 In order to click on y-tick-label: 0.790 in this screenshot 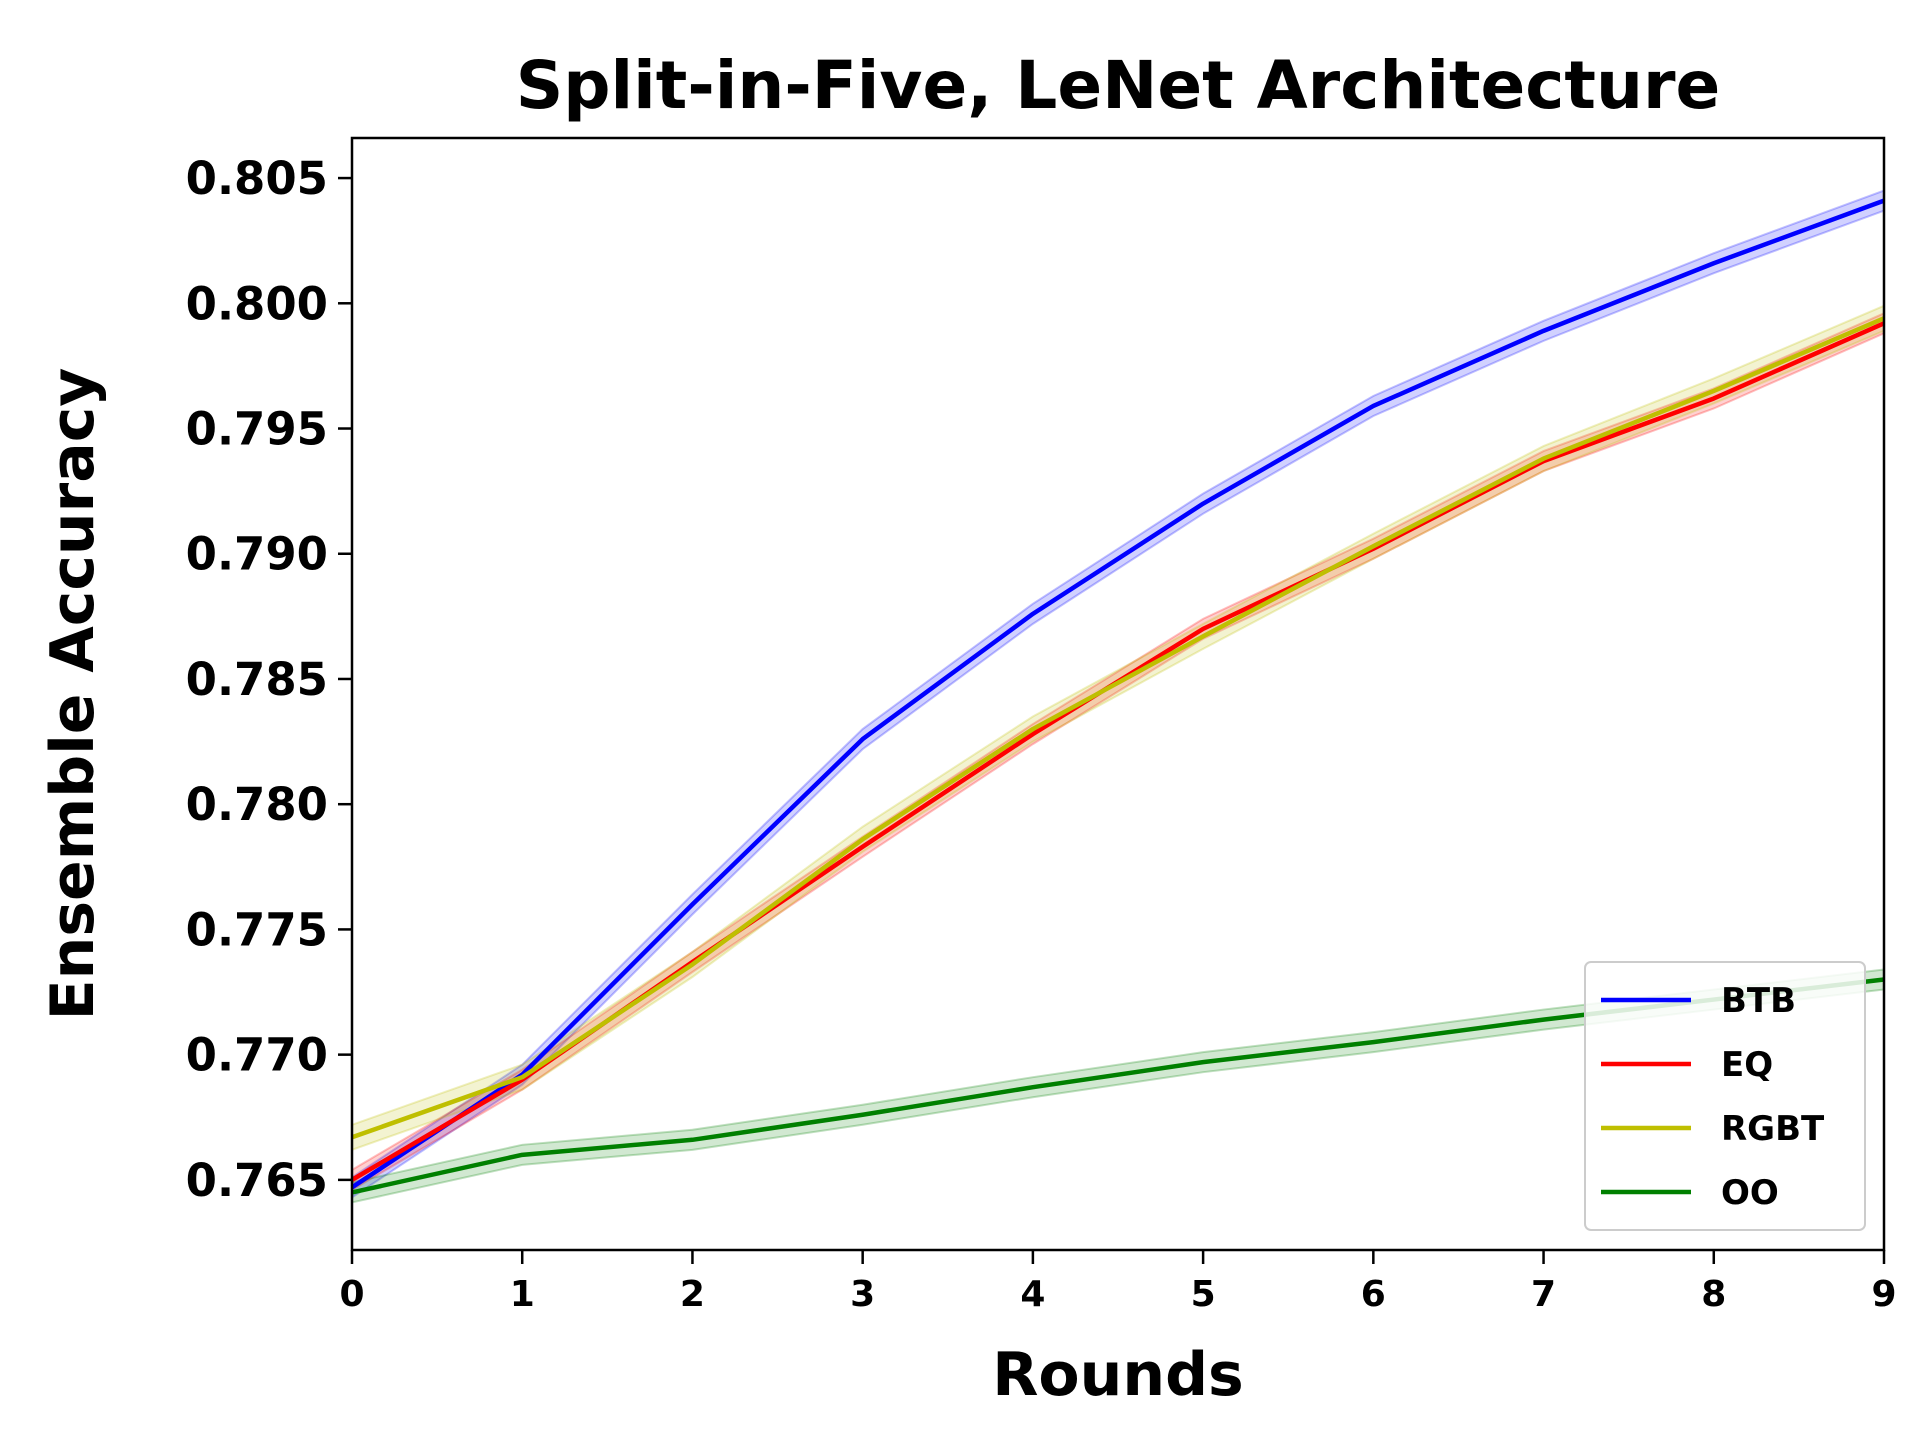, I will do `click(257, 554)`.